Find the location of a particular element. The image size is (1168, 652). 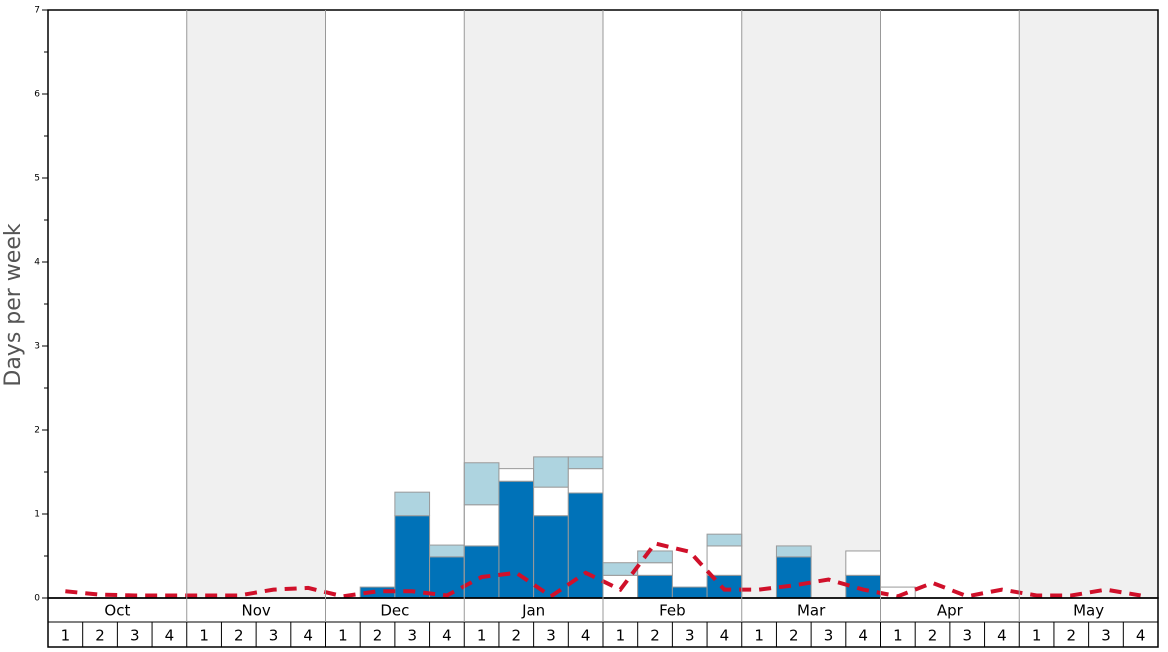

y-tick-label: 1 is located at coordinates (37, 515).